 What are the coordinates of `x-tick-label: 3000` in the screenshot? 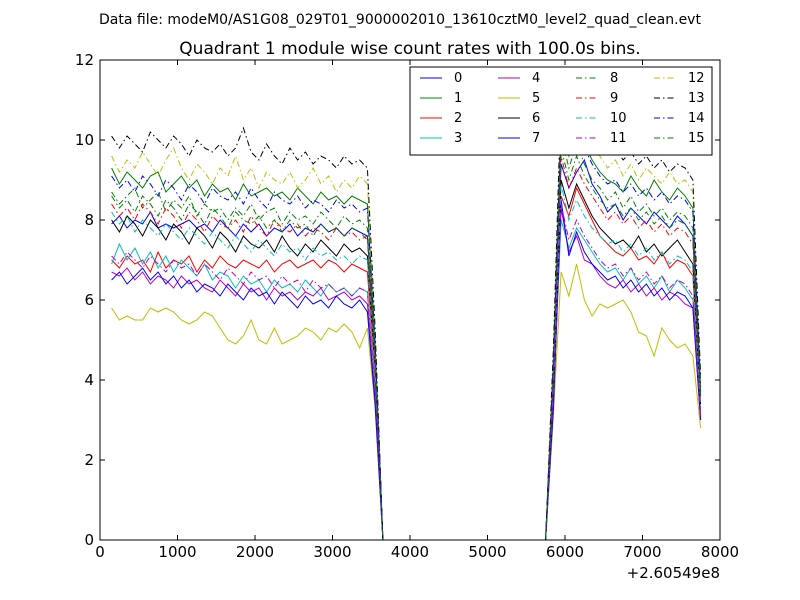 It's located at (332, 552).